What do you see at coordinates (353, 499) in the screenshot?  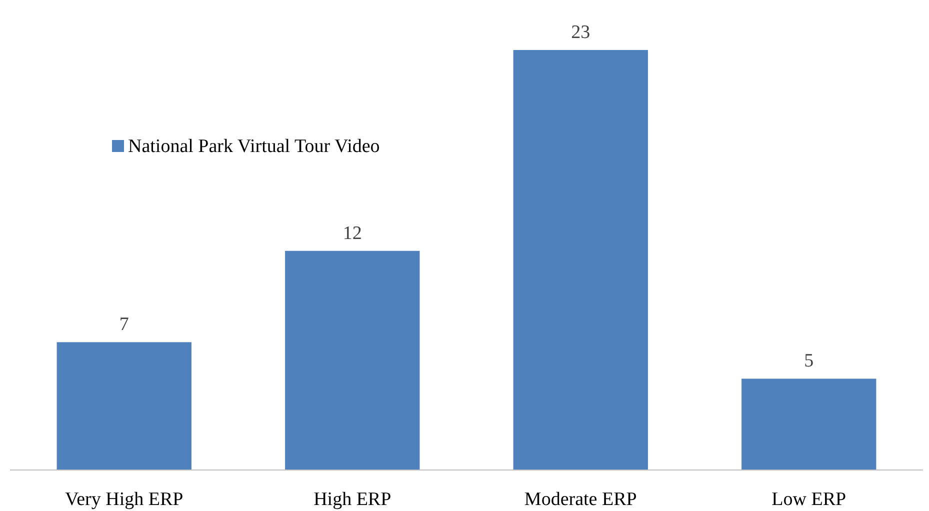 I see `x-tick-label: High ERP` at bounding box center [353, 499].